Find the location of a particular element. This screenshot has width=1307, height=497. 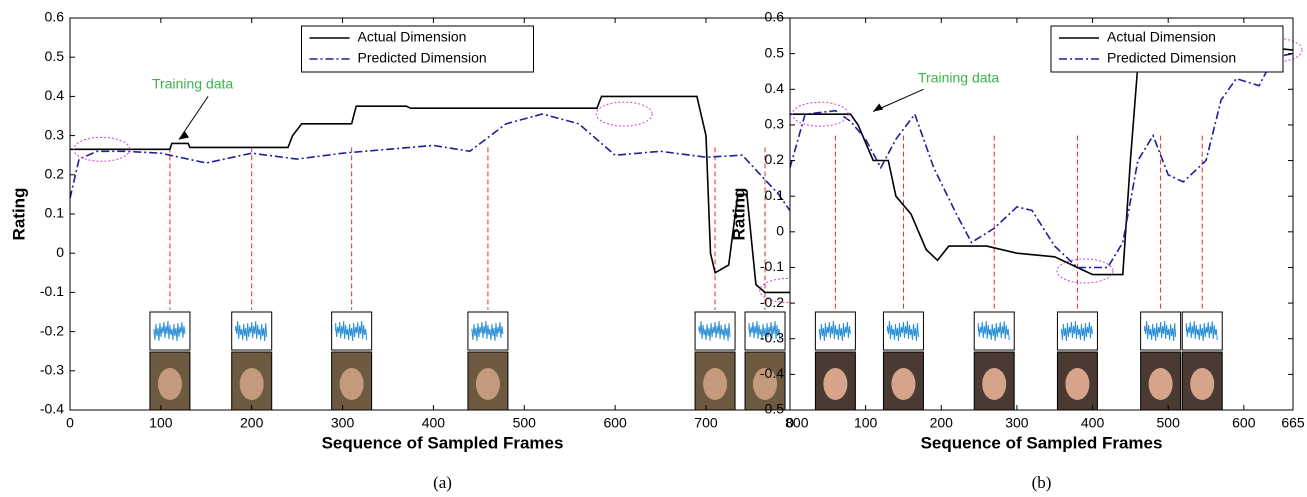

annotation-arrow is located at coordinates (193, 118).